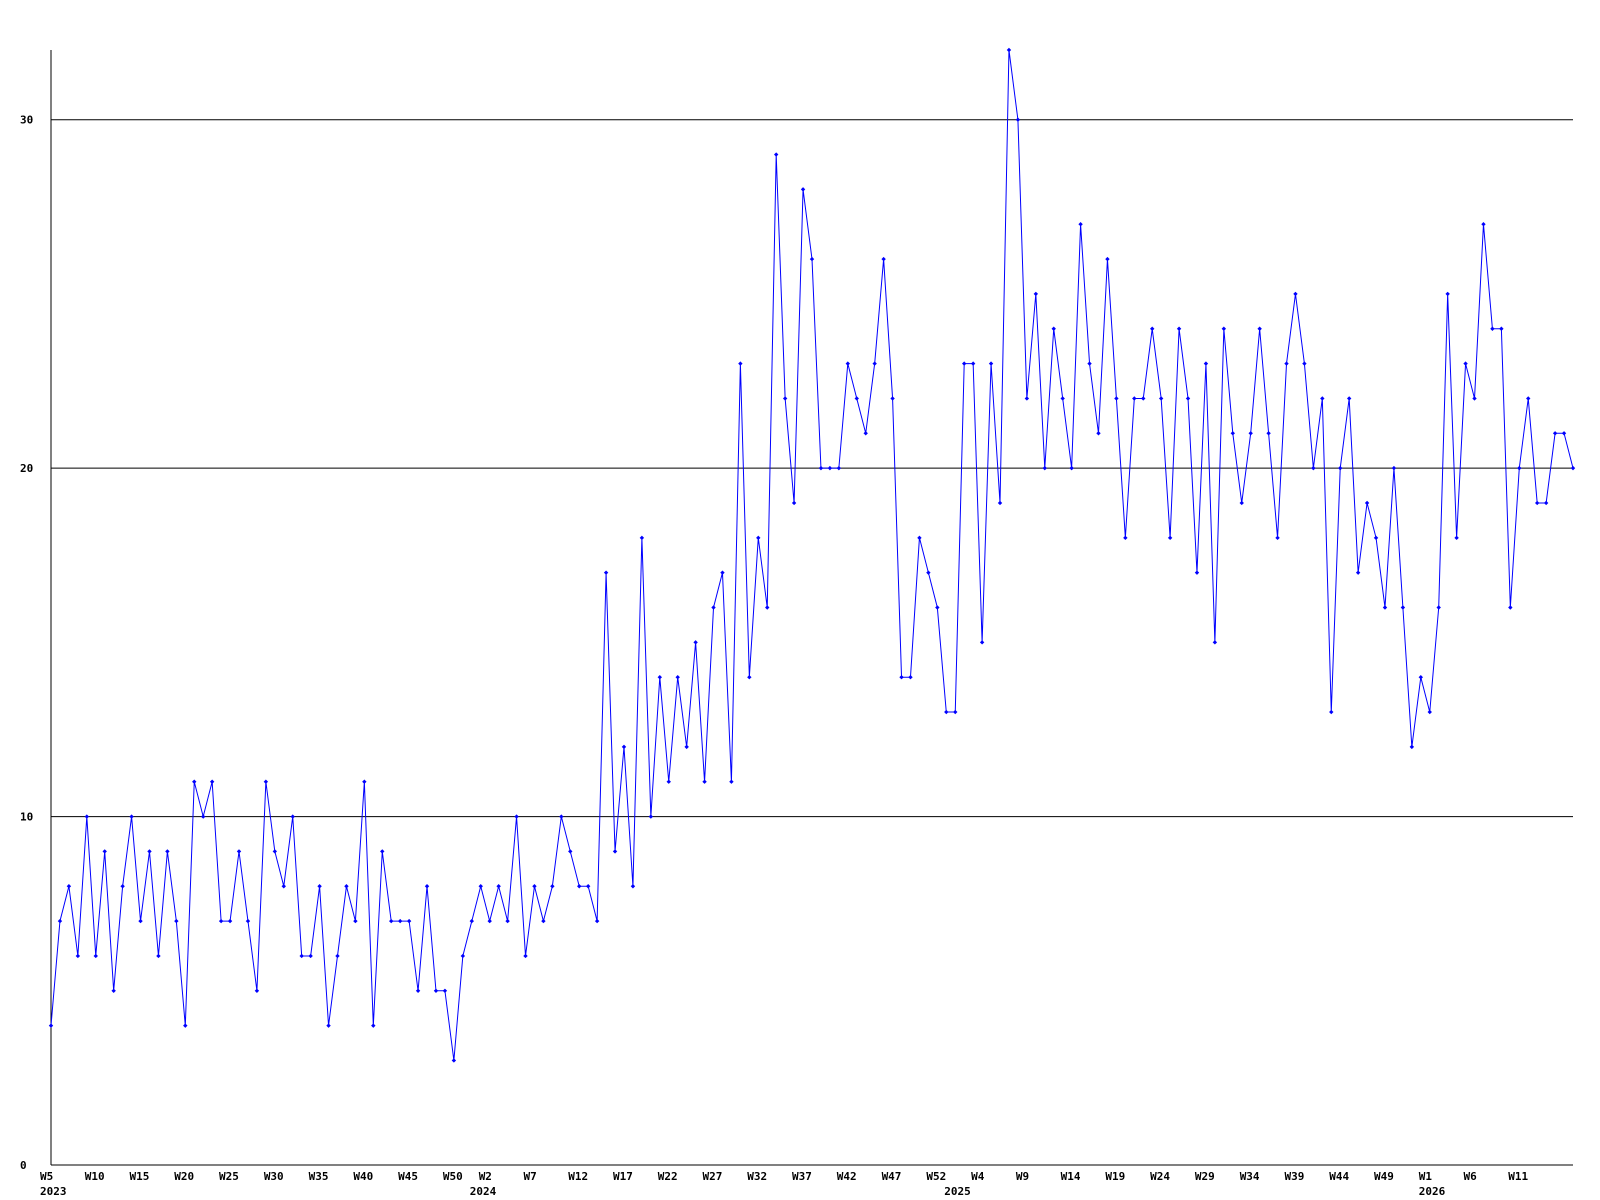 The height and width of the screenshot is (1200, 1600). Describe the element at coordinates (408, 1176) in the screenshot. I see `x-tick-label: W45` at that location.